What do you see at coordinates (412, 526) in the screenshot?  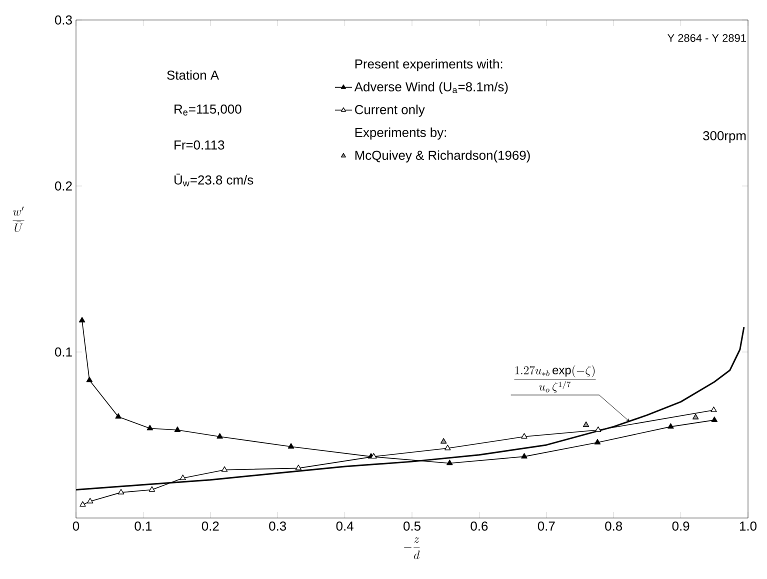 I see `x-tick-label: 0.5` at bounding box center [412, 526].